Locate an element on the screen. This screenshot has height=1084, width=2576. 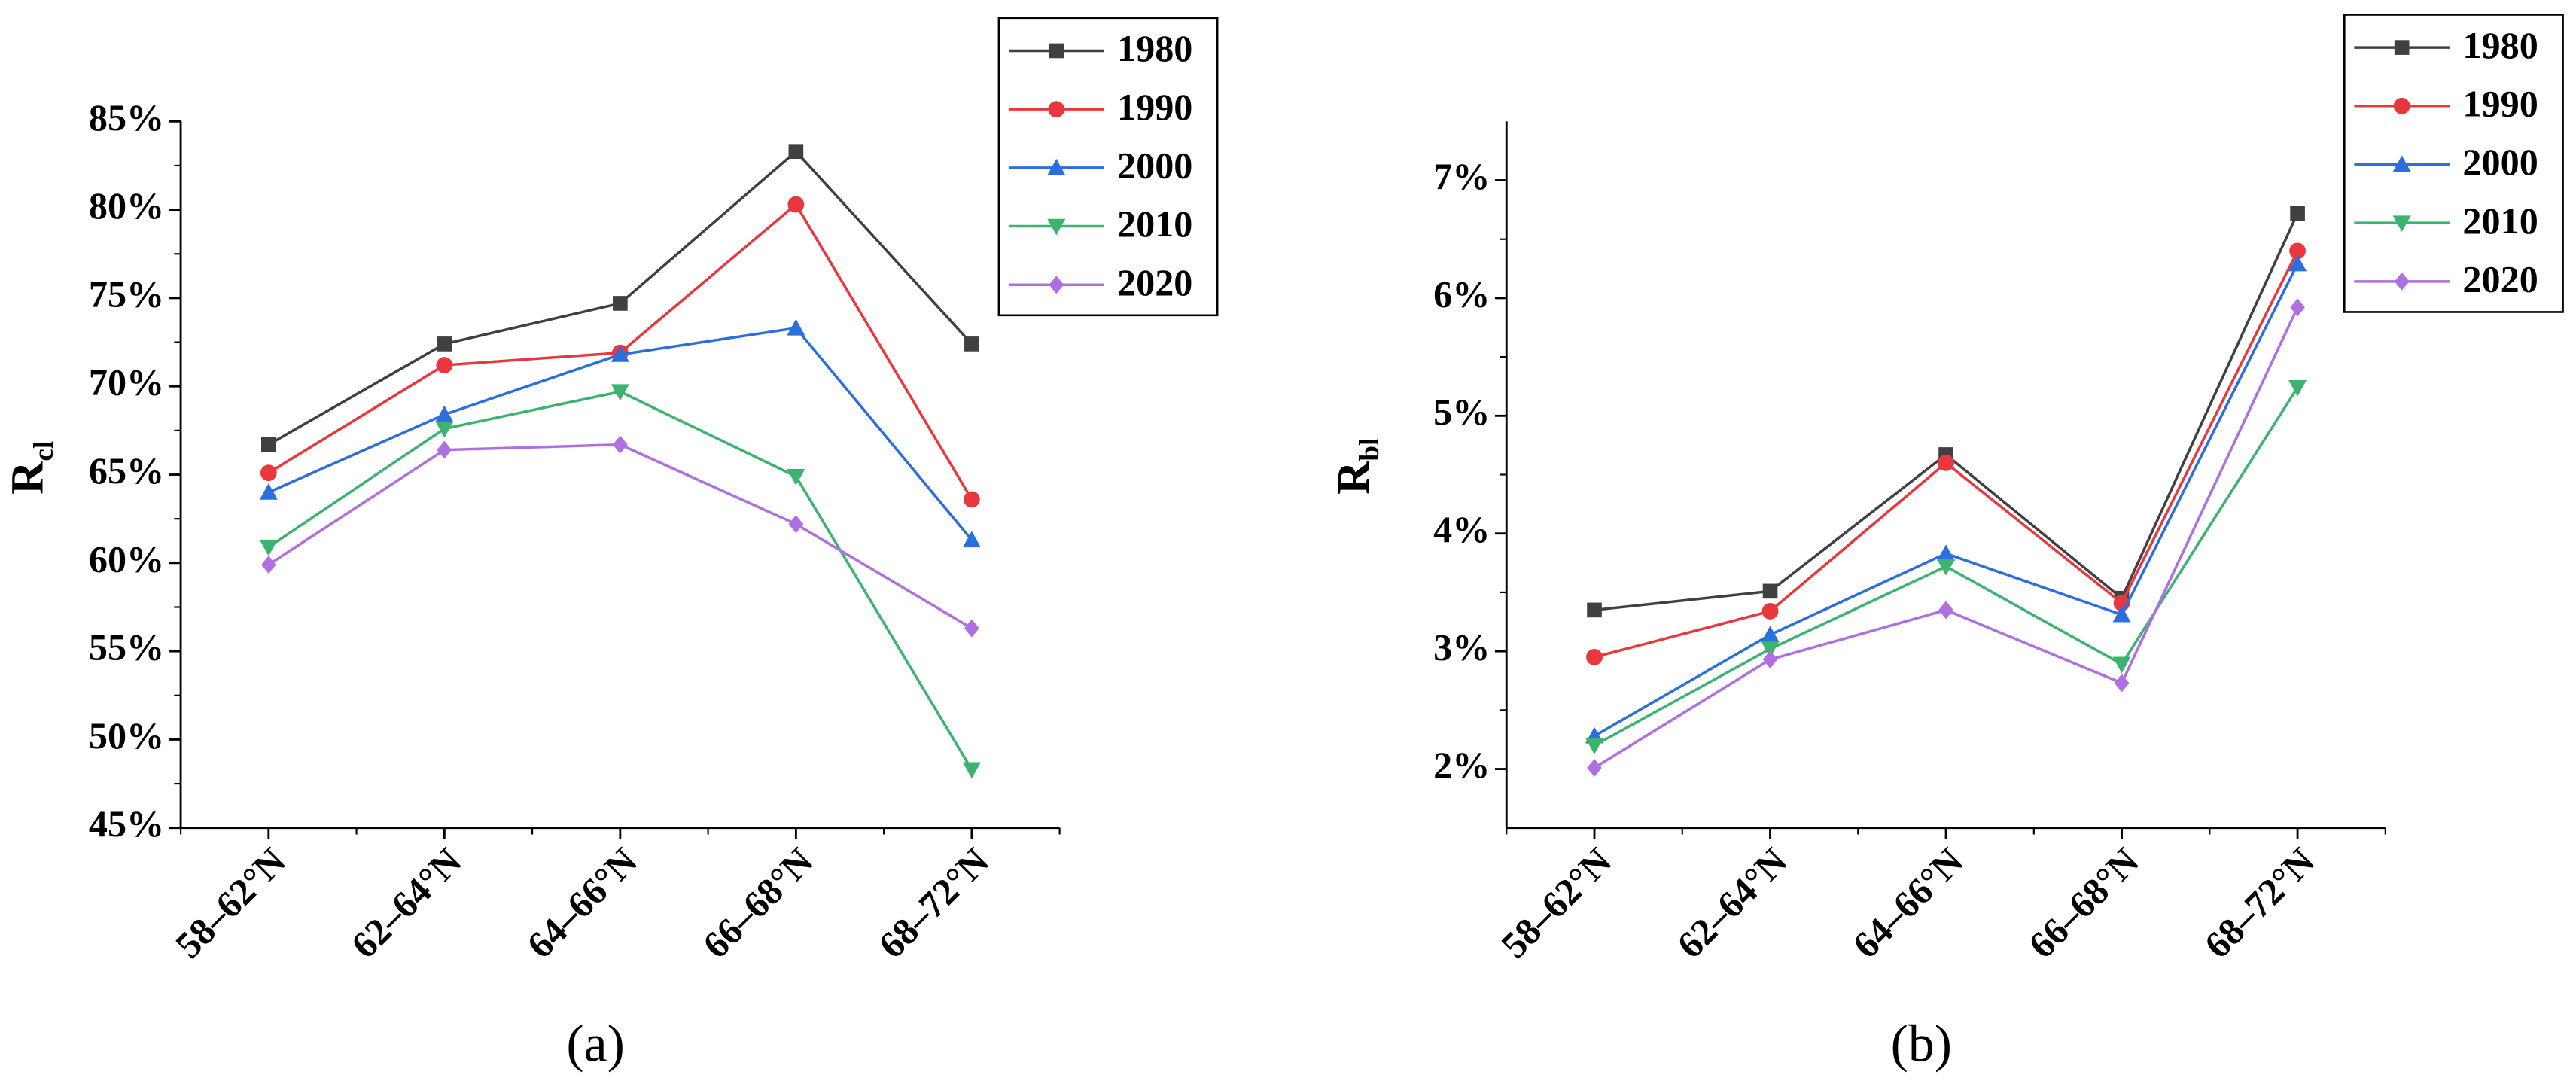
y-tick-label: 55% is located at coordinates (127, 647).